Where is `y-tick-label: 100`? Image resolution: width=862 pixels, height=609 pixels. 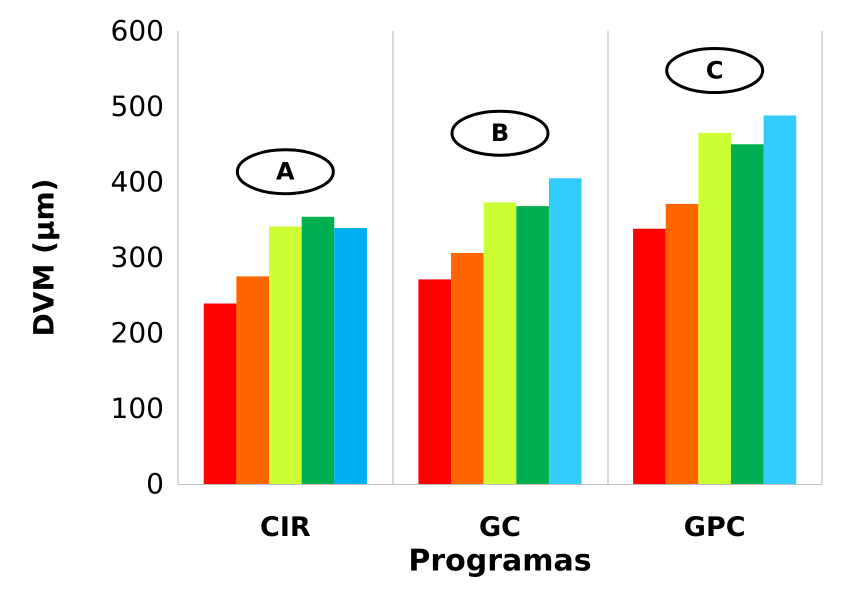
y-tick-label: 100 is located at coordinates (137, 408).